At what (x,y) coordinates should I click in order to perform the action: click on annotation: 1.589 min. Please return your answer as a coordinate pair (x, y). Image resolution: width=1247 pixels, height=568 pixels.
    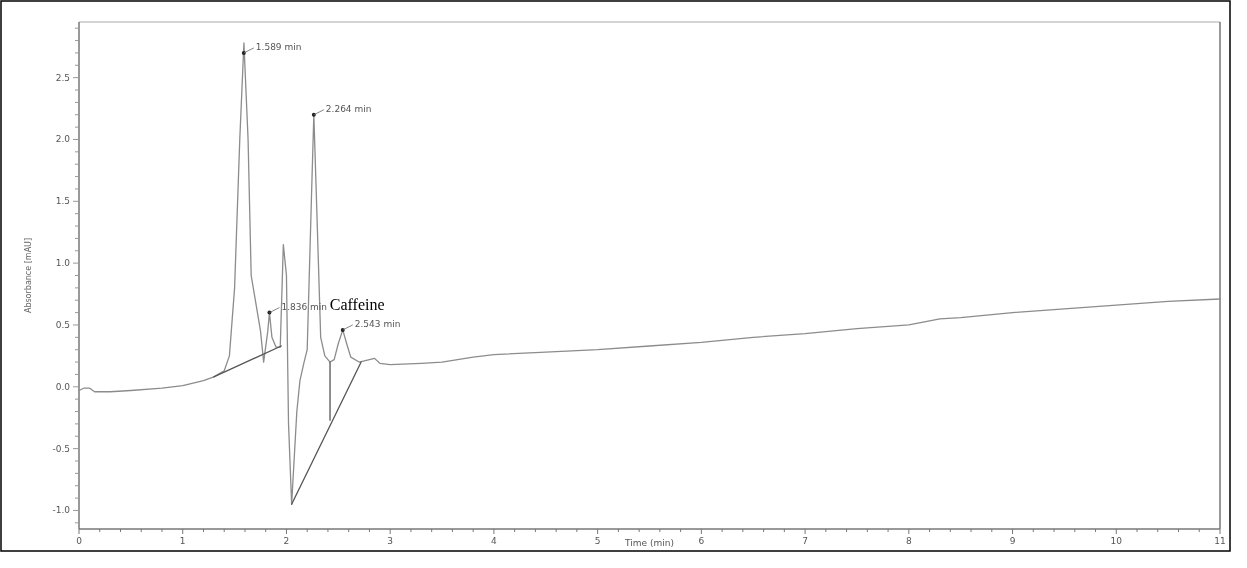
    Looking at the image, I should click on (278, 46).